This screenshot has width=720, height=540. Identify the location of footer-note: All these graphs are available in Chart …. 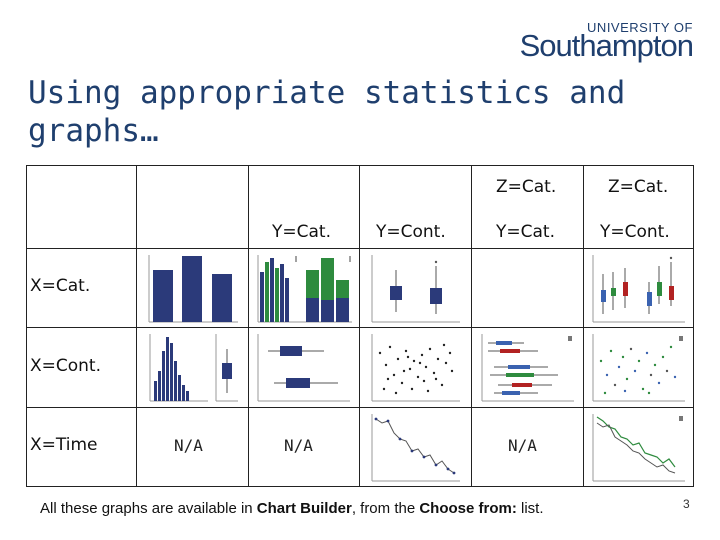
(292, 508).